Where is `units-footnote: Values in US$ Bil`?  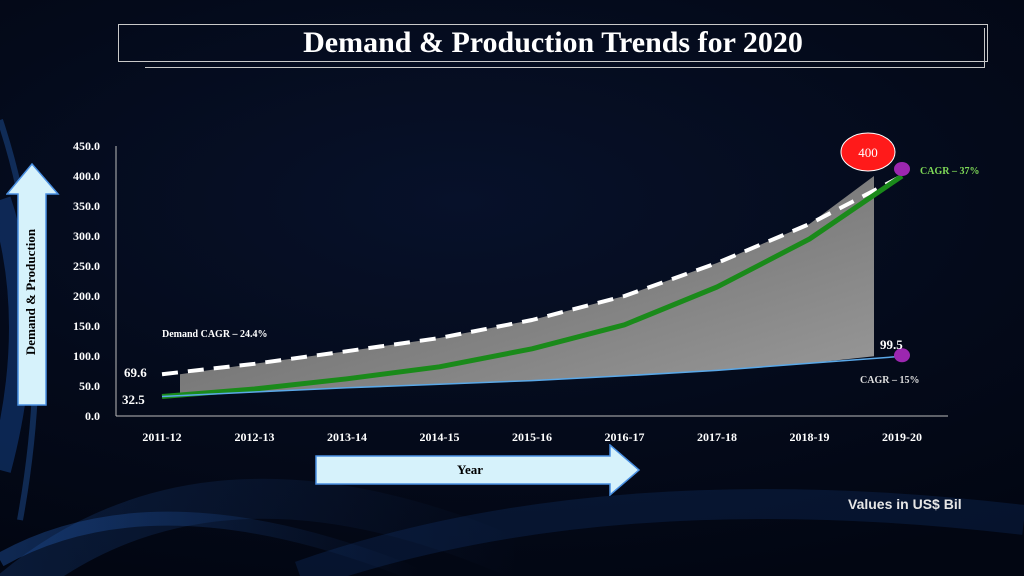 units-footnote: Values in US$ Bil is located at coordinates (905, 504).